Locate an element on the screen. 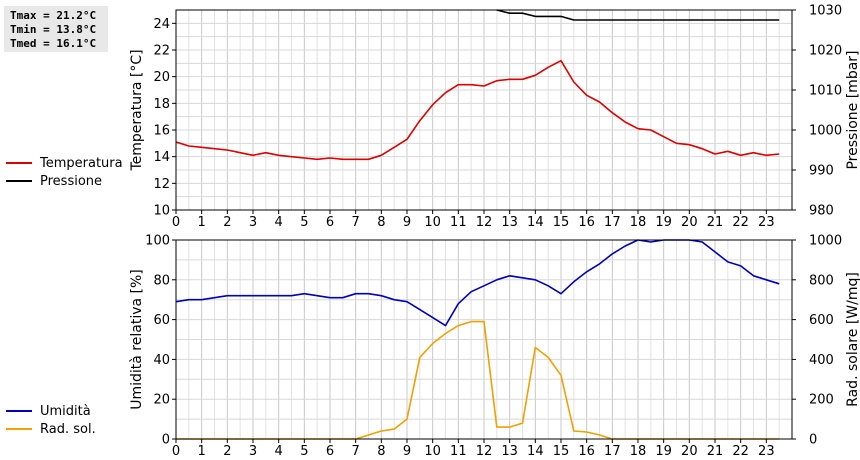 The height and width of the screenshot is (460, 860). panel2-ytick-label: 60 is located at coordinates (161, 320).